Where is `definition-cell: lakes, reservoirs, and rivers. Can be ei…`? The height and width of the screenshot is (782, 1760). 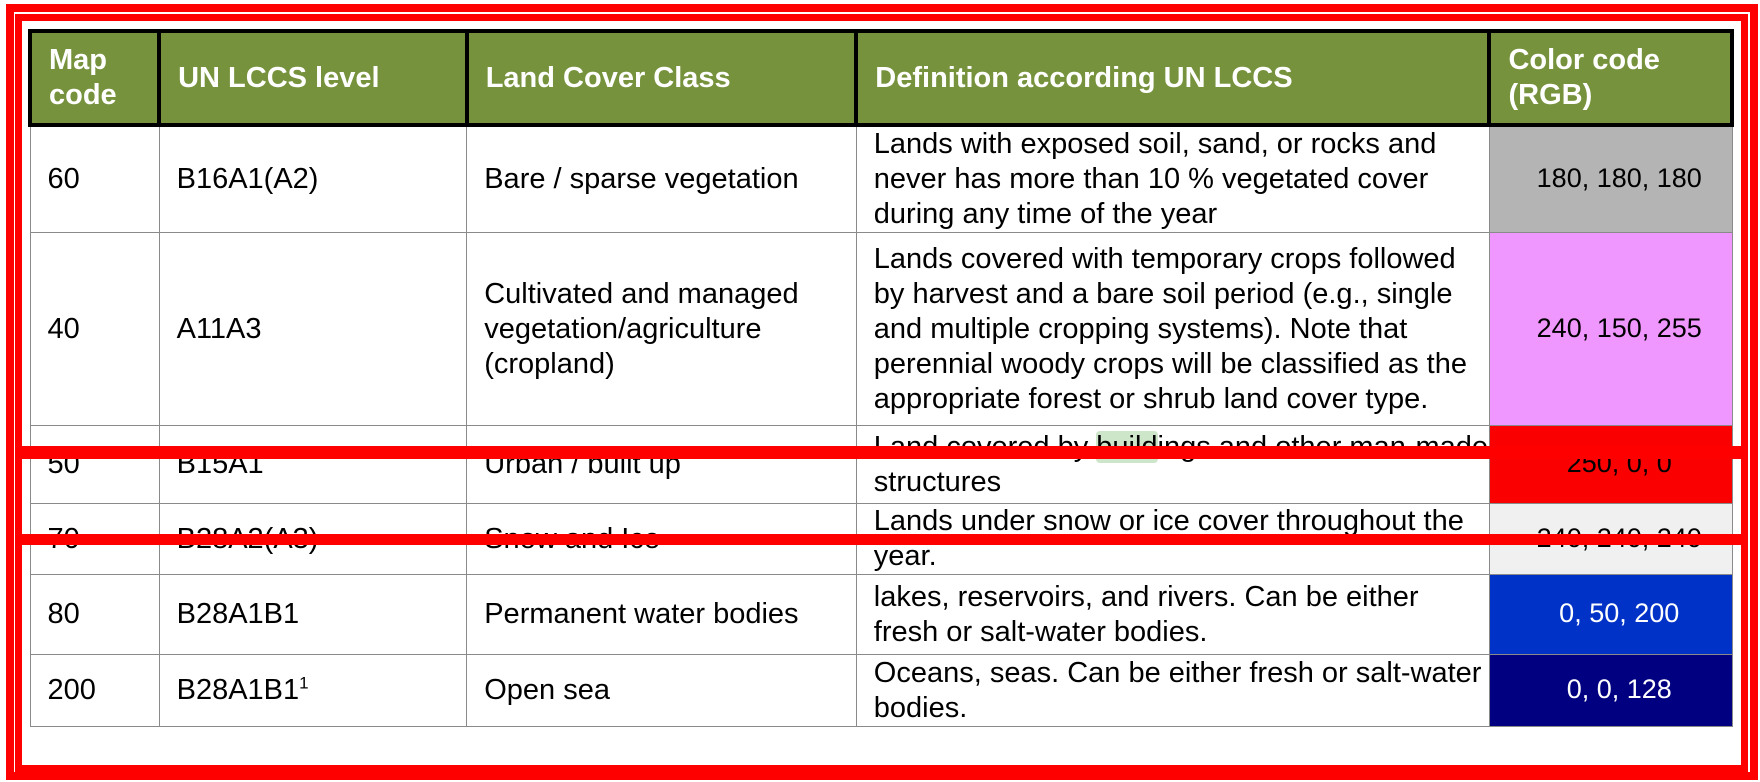
definition-cell: lakes, reservoirs, and rivers. Can be ei… is located at coordinates (1172, 614).